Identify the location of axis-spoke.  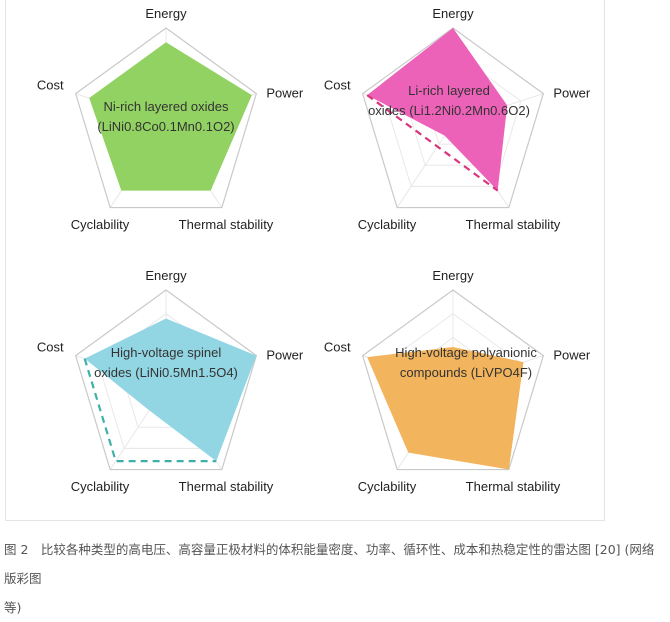
(425, 165).